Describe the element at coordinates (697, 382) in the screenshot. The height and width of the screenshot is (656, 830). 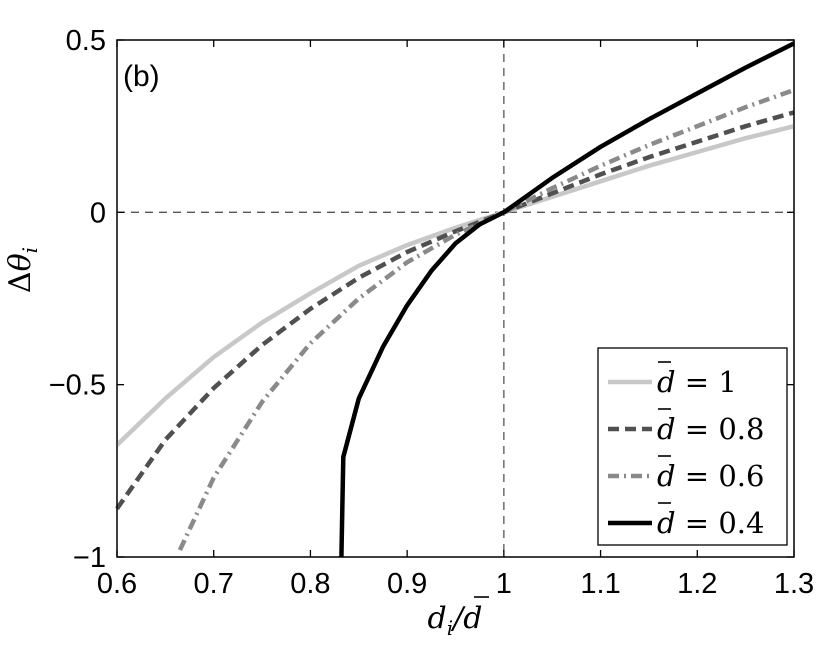
I see `legend-label-1: d = 1` at that location.